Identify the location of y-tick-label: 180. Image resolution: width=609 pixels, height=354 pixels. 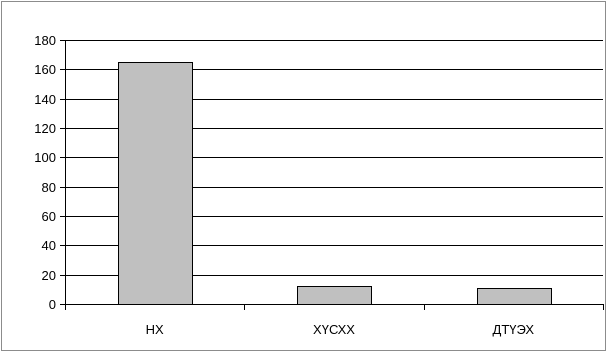
(45, 40).